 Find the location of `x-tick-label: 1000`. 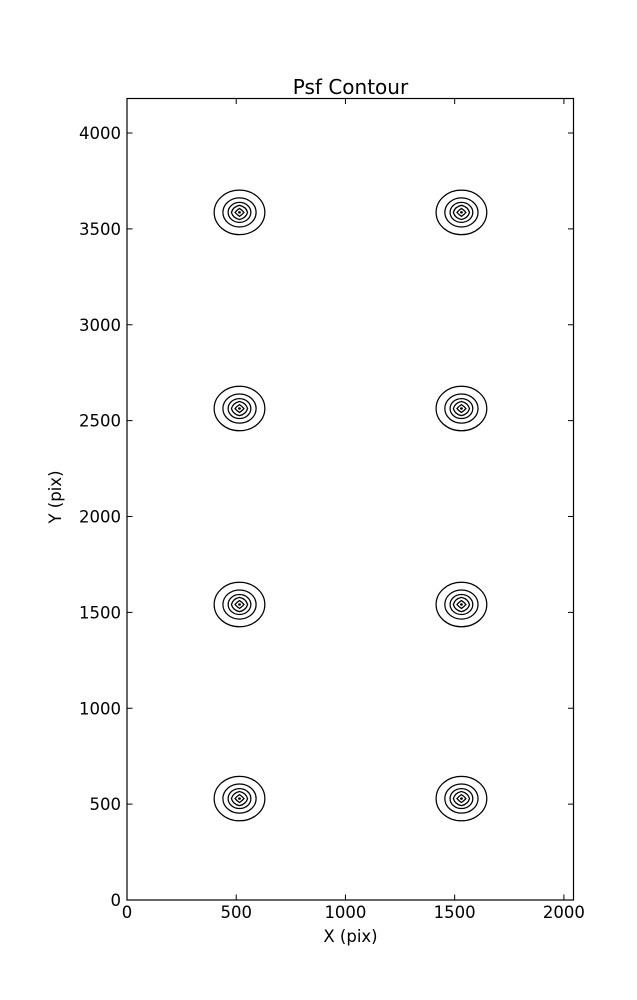

x-tick-label: 1000 is located at coordinates (345, 912).